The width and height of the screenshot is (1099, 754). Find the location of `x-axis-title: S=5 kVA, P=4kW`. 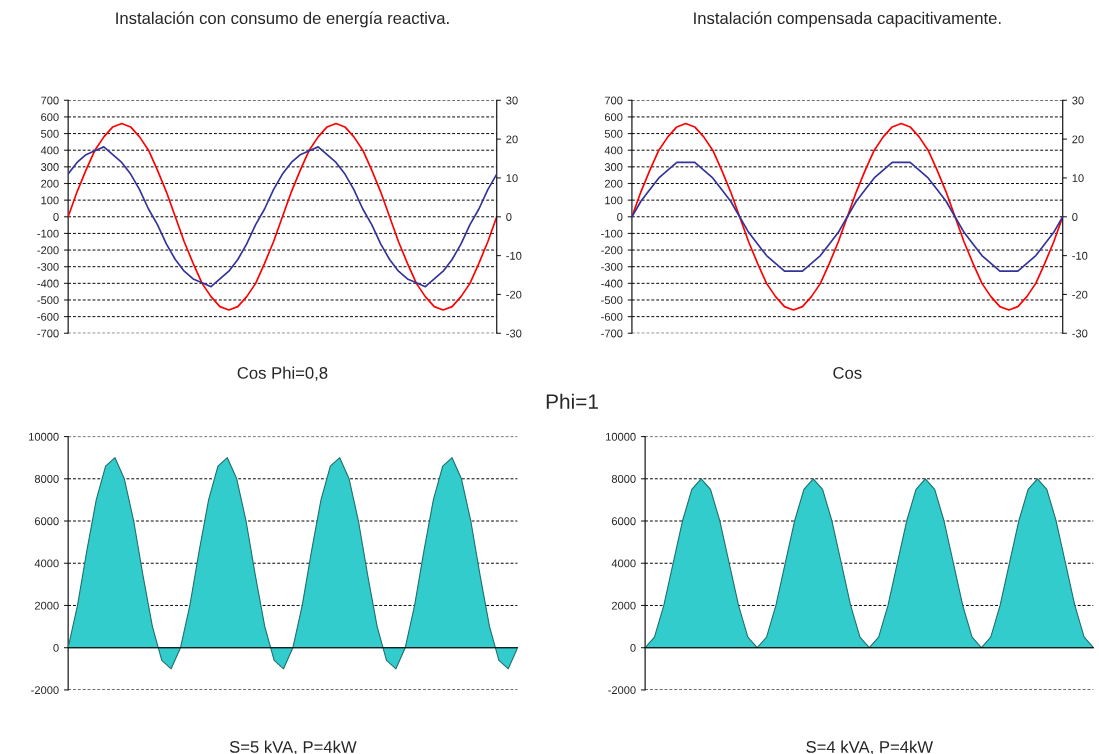

x-axis-title: S=5 kVA, P=4kW is located at coordinates (293, 747).